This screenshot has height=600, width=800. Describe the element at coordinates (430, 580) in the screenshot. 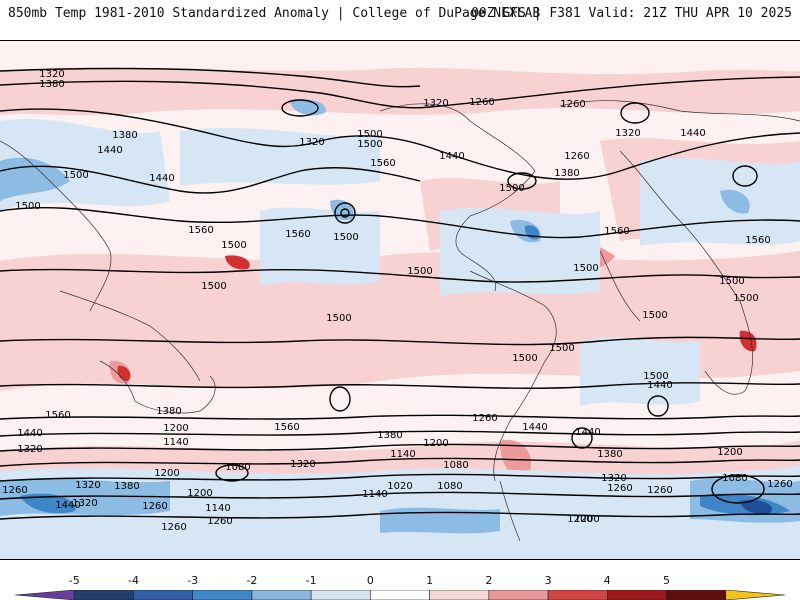

I see `colorbar-tick-label: 1` at that location.